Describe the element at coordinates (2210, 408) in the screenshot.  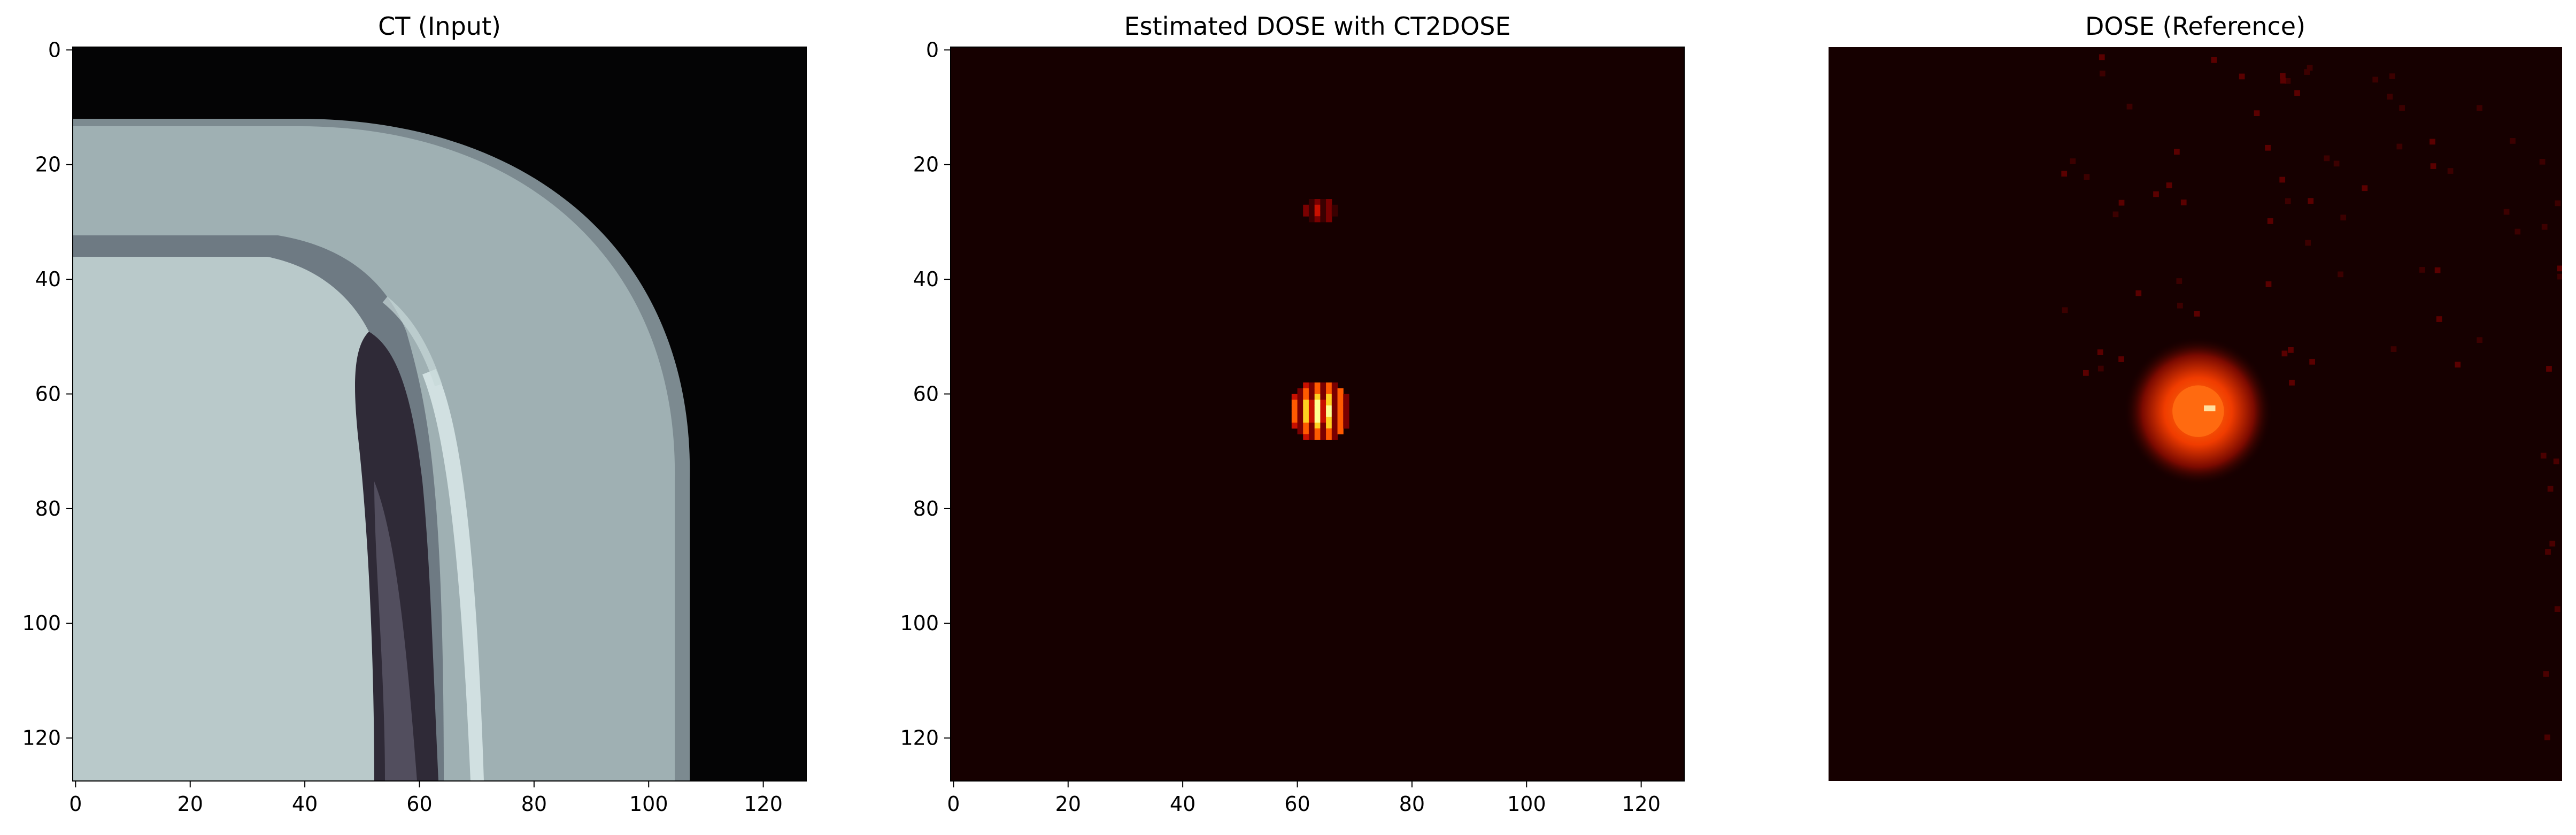
I see `reference-dose-peak` at that location.